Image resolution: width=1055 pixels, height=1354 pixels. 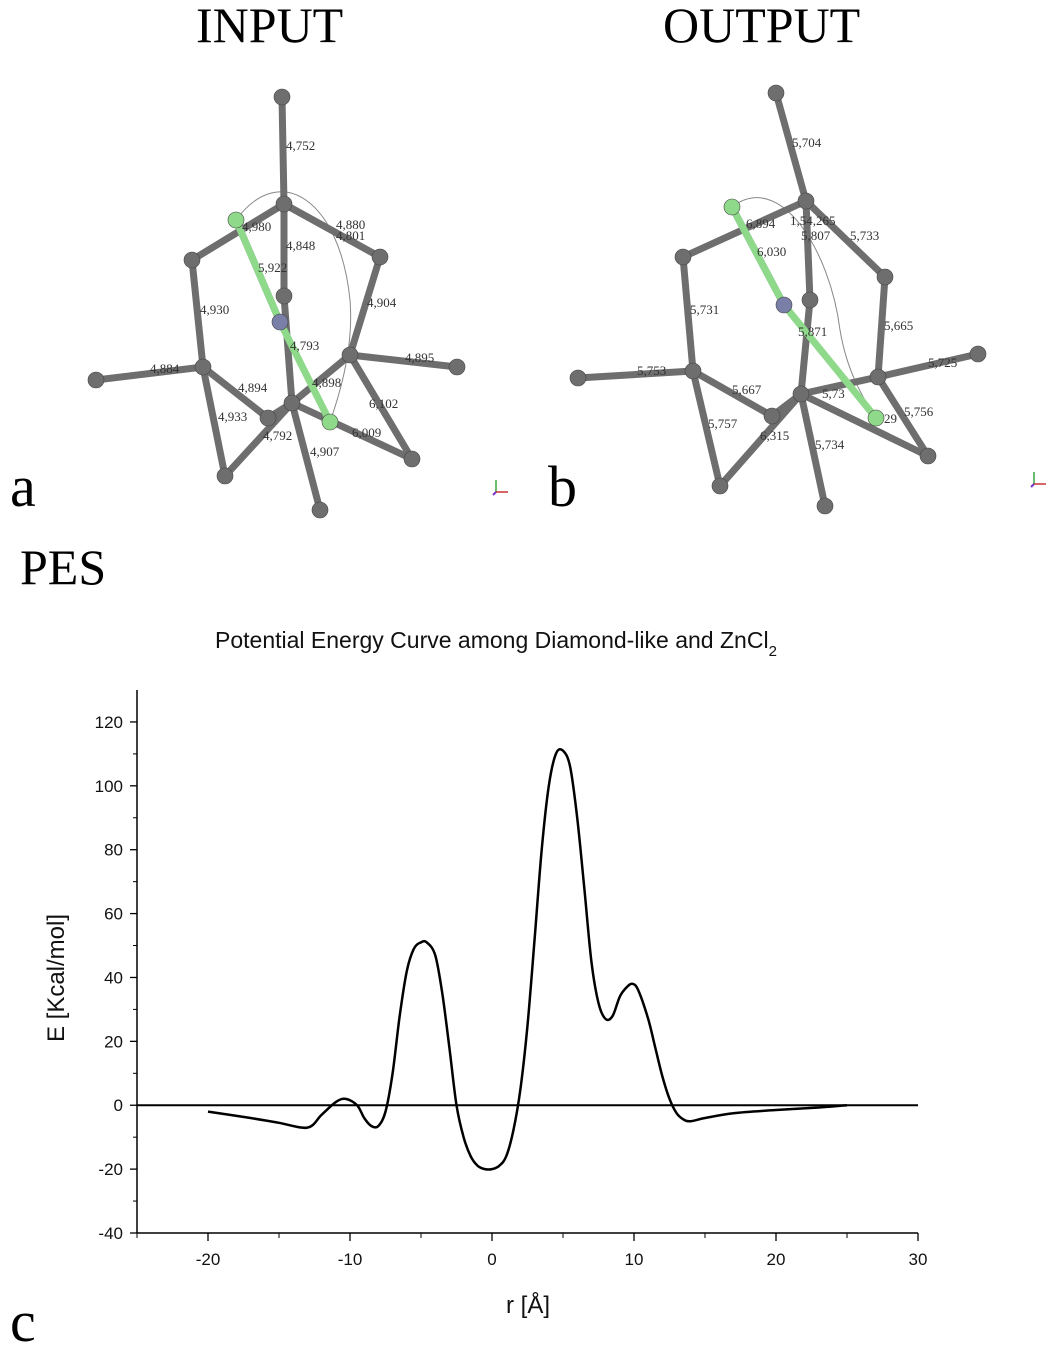 What do you see at coordinates (23, 486) in the screenshot?
I see `panel-a-letter: a` at bounding box center [23, 486].